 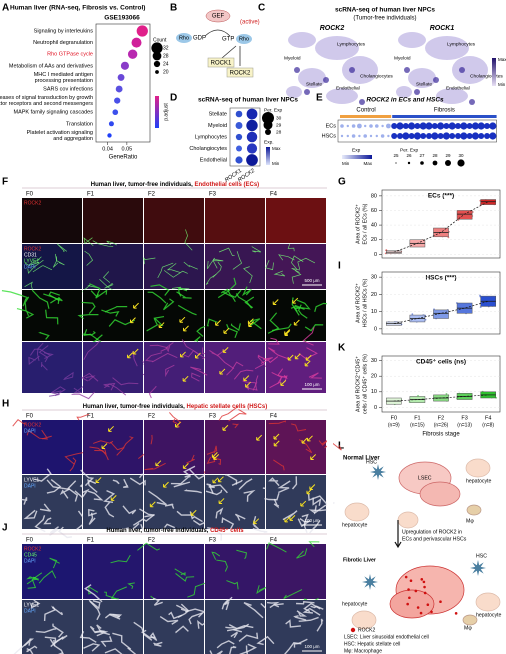 I want to click on scale-label: 100 μm, so click(x=311, y=646).